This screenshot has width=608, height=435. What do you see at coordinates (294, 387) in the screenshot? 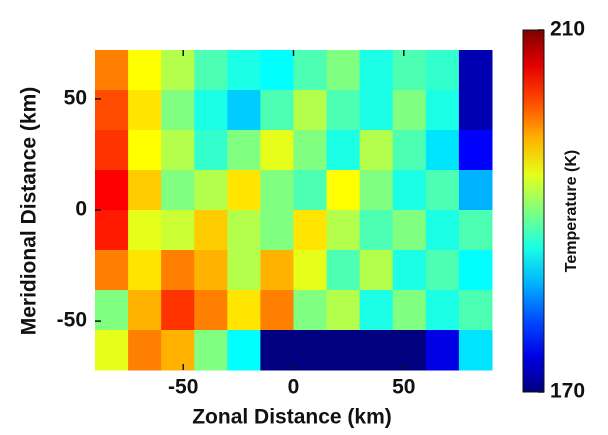
I see `x-tick-label: 0` at bounding box center [294, 387].